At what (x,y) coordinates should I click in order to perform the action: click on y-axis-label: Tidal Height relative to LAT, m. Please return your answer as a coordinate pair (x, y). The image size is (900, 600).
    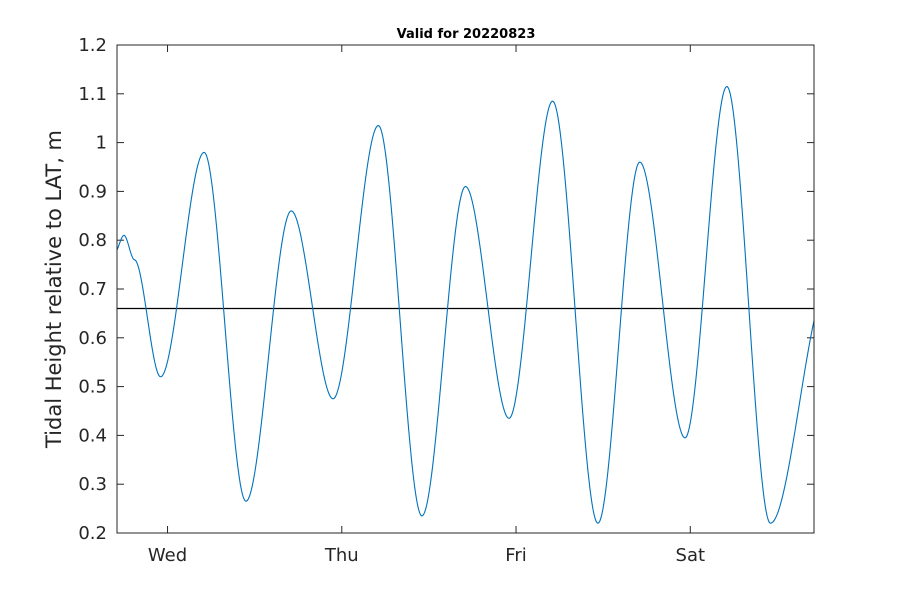
    Looking at the image, I should click on (54, 289).